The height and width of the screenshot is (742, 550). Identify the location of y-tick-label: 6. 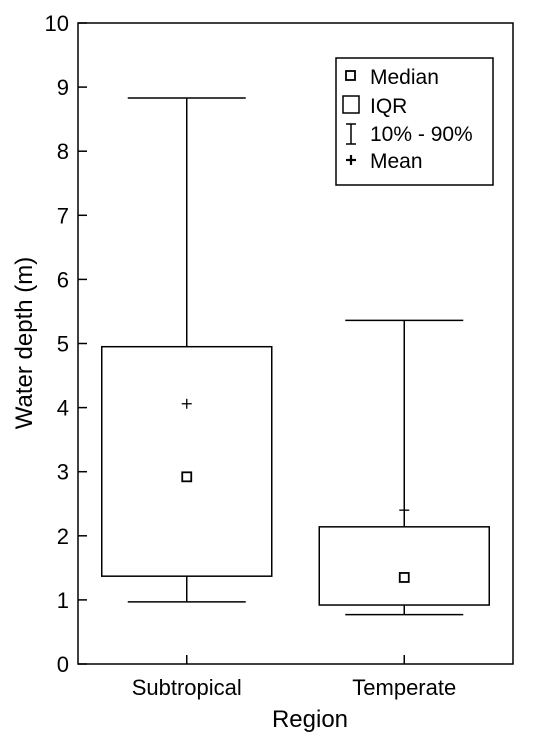
(63, 279).